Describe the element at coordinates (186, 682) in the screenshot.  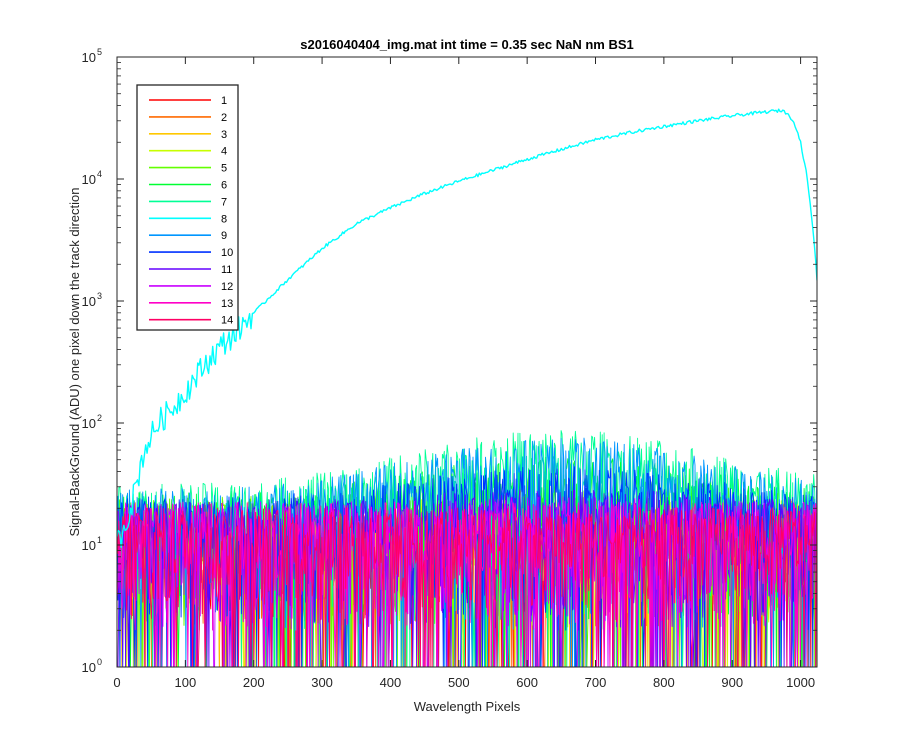
I see `x-tick-label: 100` at that location.